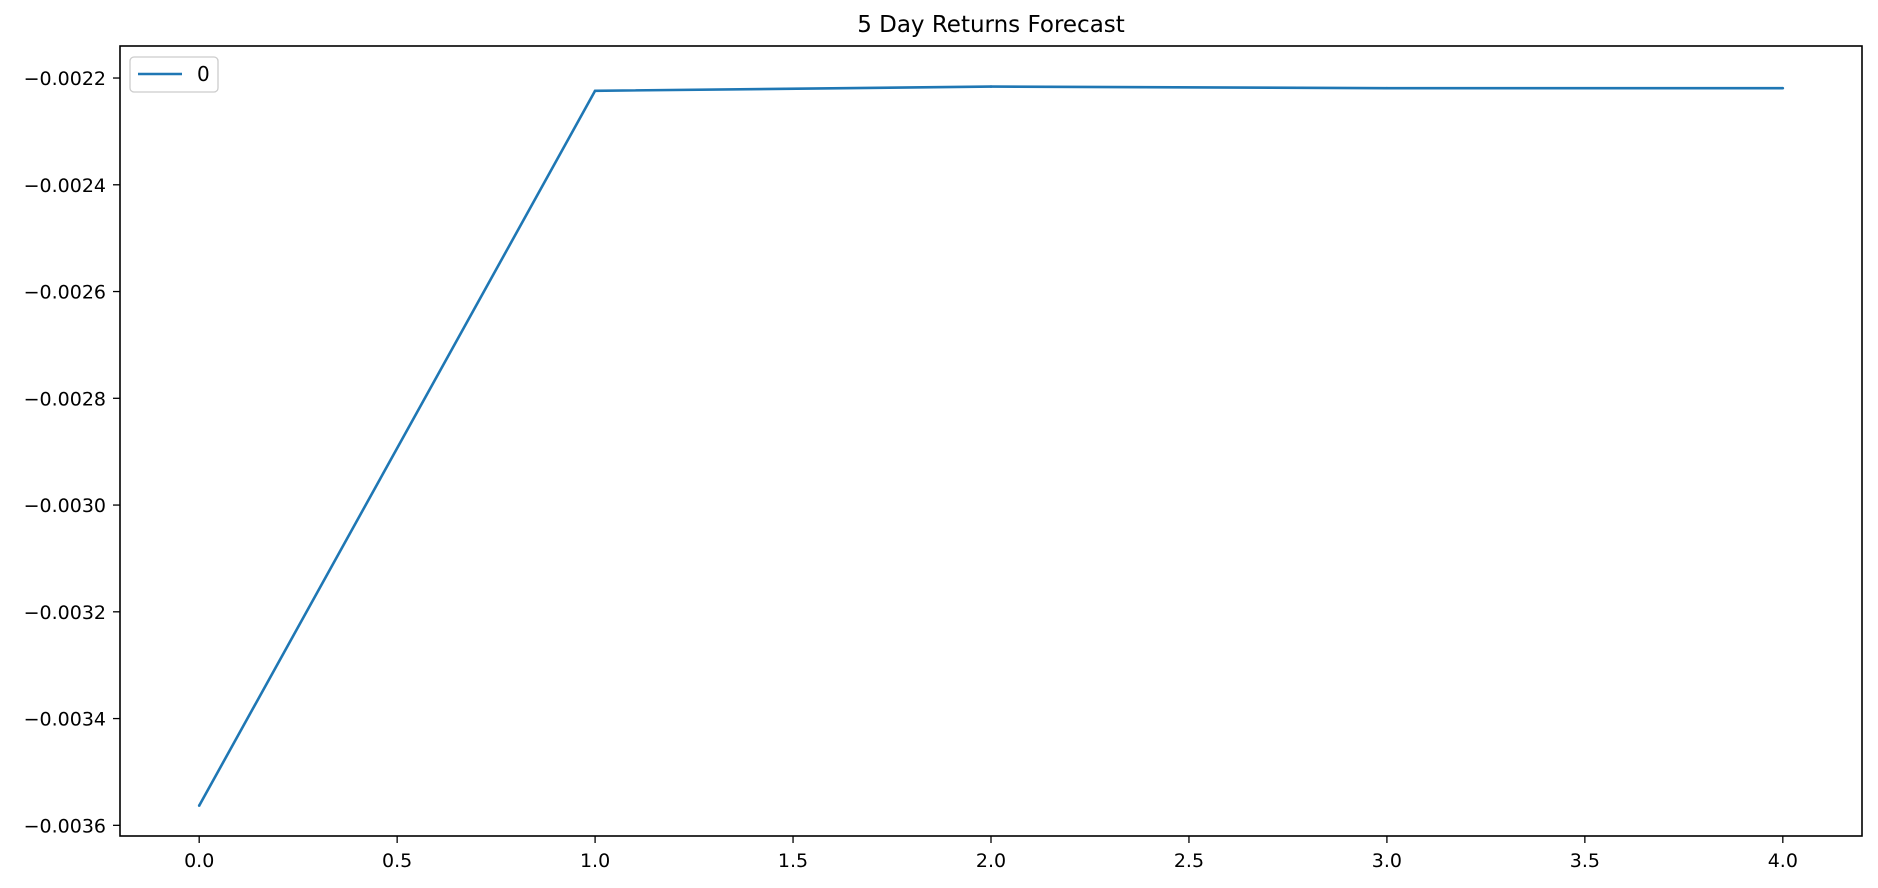 The image size is (1878, 888). Describe the element at coordinates (1783, 861) in the screenshot. I see `x-tick-label: 4.0` at that location.